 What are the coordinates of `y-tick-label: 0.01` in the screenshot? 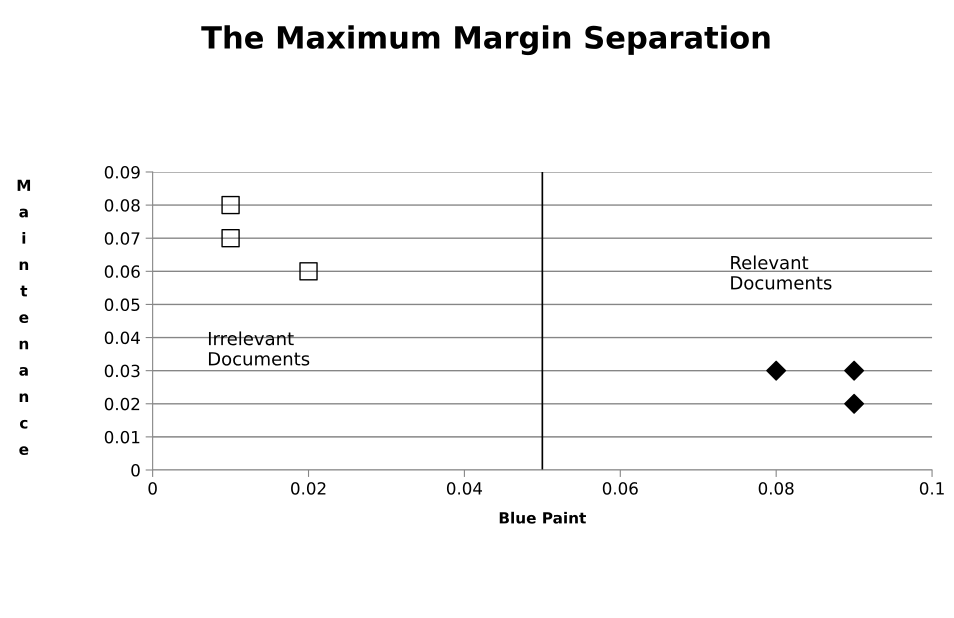 It's located at (122, 437).